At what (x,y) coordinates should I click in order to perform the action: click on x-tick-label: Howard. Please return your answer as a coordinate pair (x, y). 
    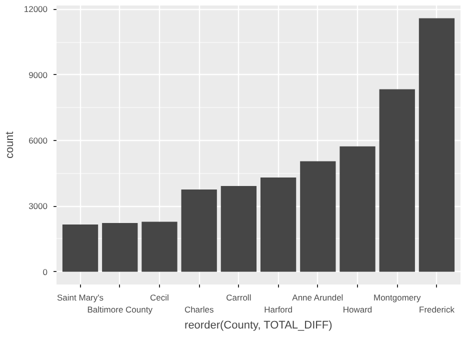
    Looking at the image, I should click on (357, 309).